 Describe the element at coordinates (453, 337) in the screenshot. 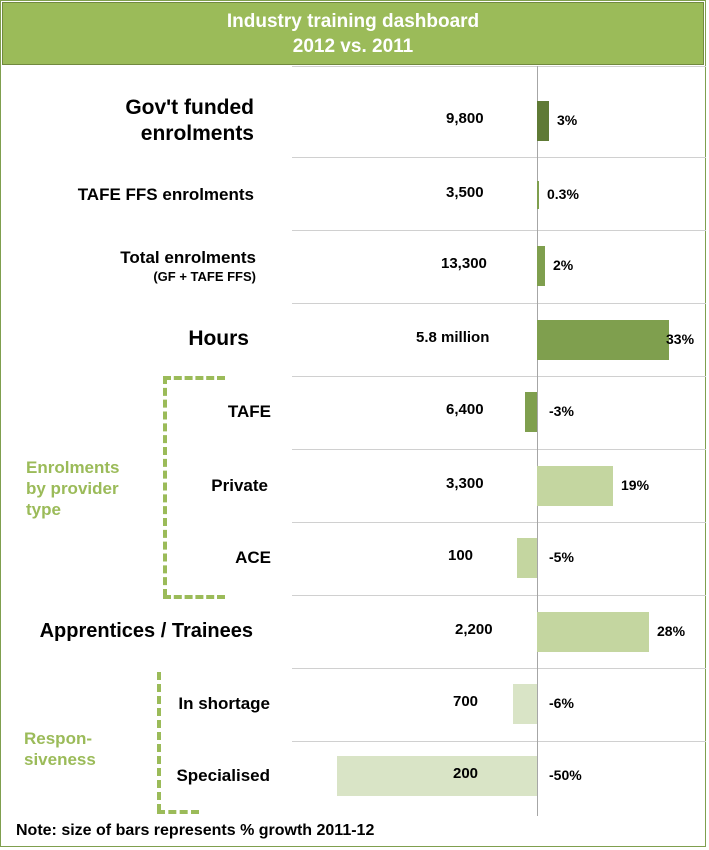

I see `metric-value: 5.8 million` at that location.